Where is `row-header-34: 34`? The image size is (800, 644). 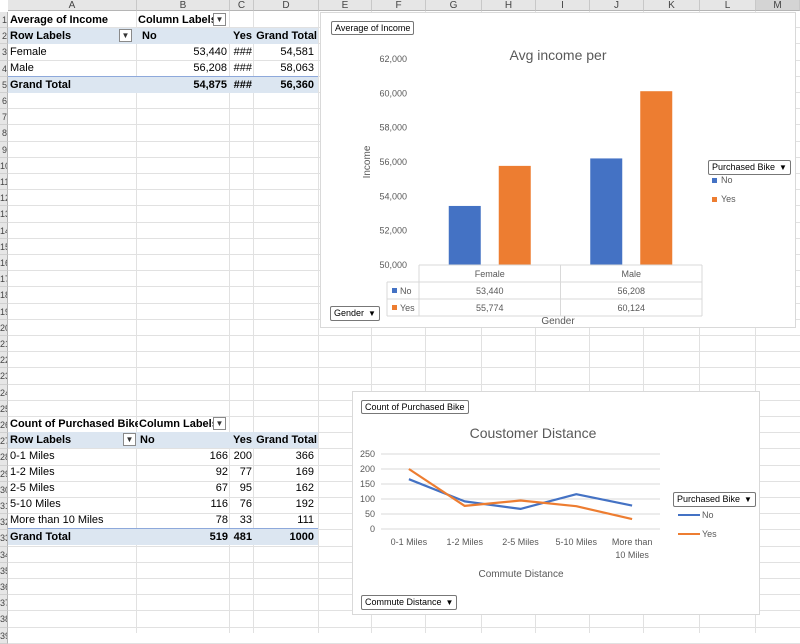 row-header-34: 34 is located at coordinates (4, 554).